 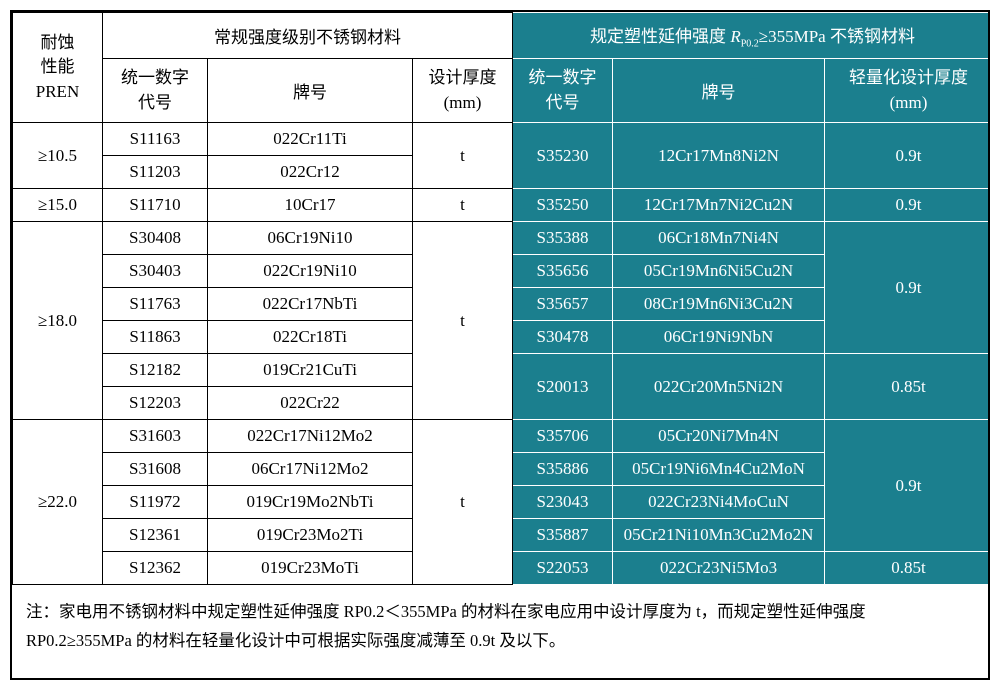 What do you see at coordinates (155, 502) in the screenshot?
I see `code-cell: S11972` at bounding box center [155, 502].